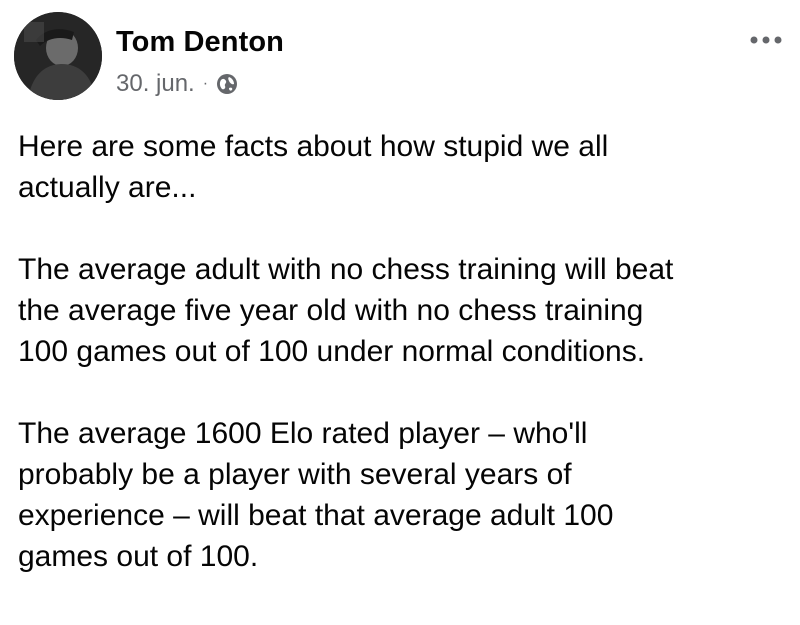  I want to click on avatar, so click(58, 56).